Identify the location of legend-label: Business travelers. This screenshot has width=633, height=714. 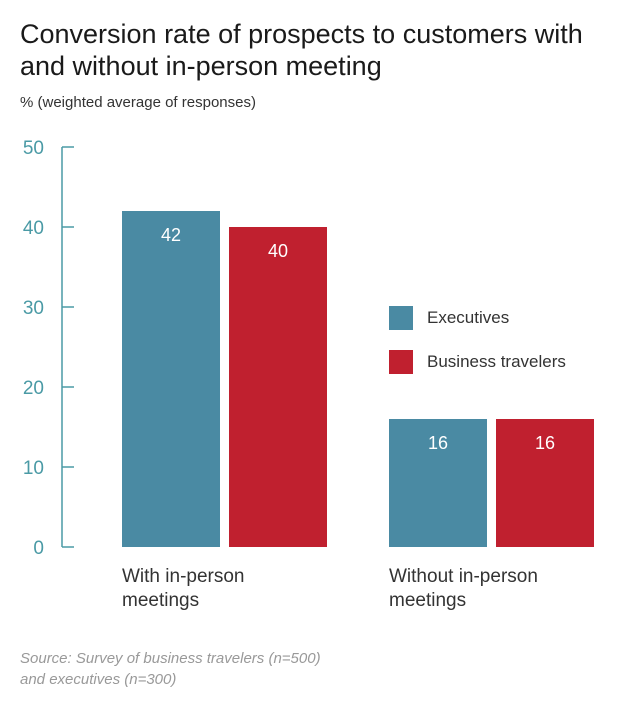
(496, 361).